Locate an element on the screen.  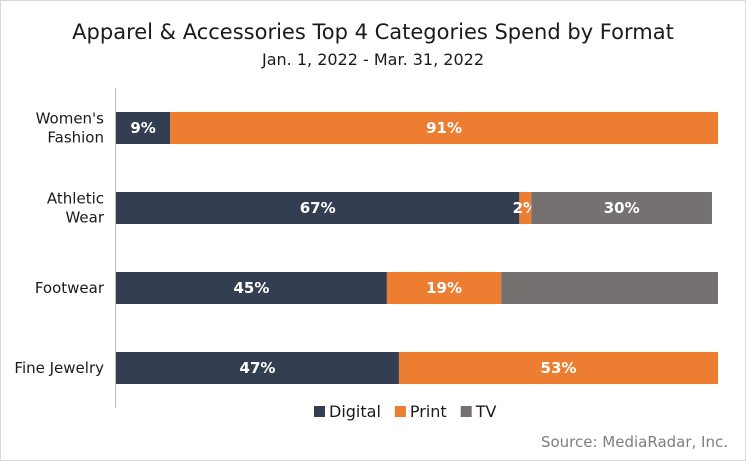
legend-label: TV is located at coordinates (486, 411).